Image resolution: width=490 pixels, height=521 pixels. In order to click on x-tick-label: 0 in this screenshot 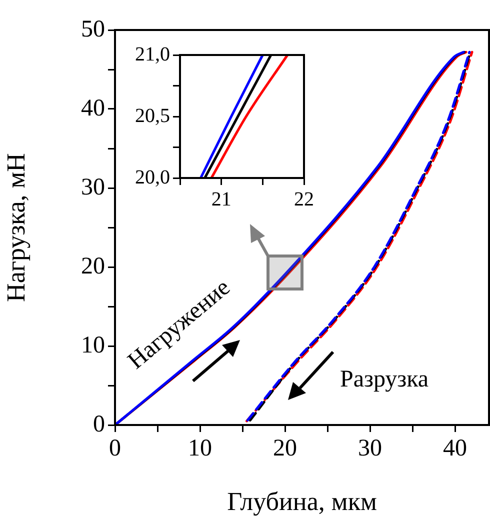, I will do `click(115, 449)`.